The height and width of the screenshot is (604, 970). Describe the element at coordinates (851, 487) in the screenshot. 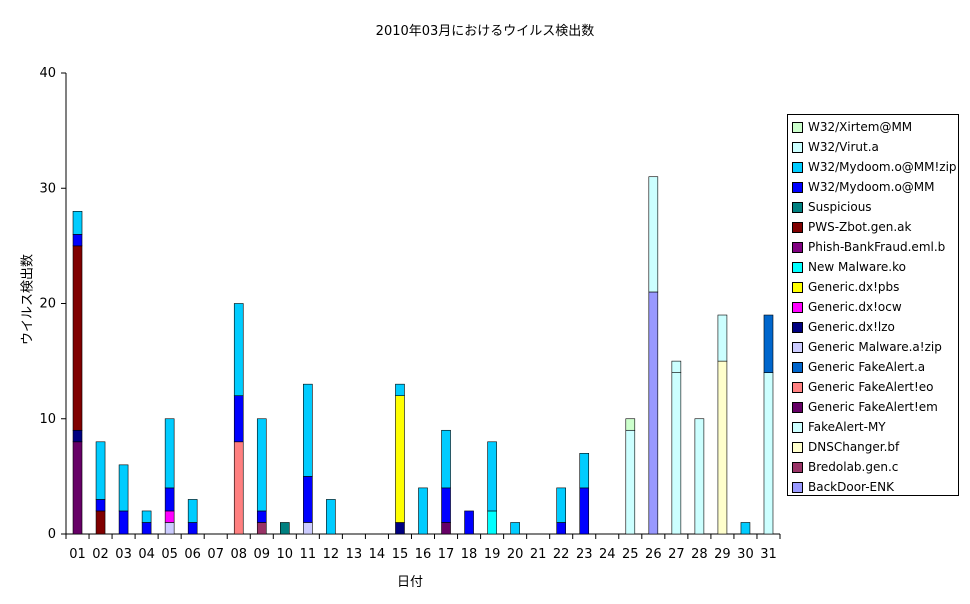

I see `legend-label: BackDoor-ENK` at that location.